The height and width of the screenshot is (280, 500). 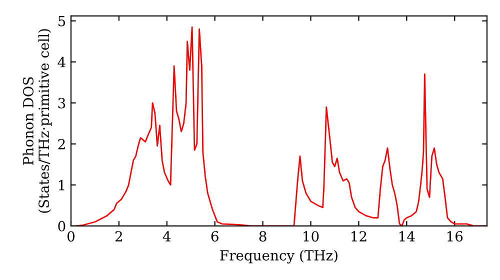 I want to click on x-tick-label: 14, so click(x=407, y=236).